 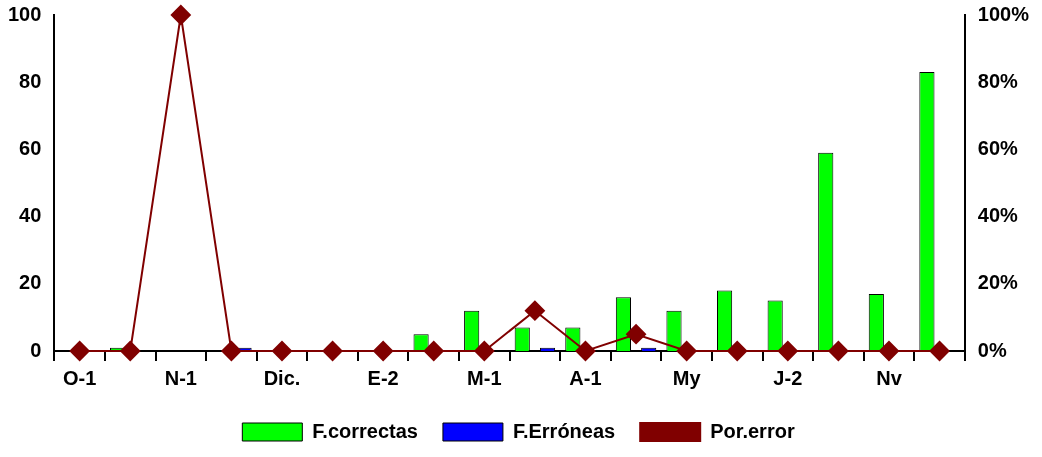 What do you see at coordinates (180, 377) in the screenshot?
I see `x-tick-label: N-1` at bounding box center [180, 377].